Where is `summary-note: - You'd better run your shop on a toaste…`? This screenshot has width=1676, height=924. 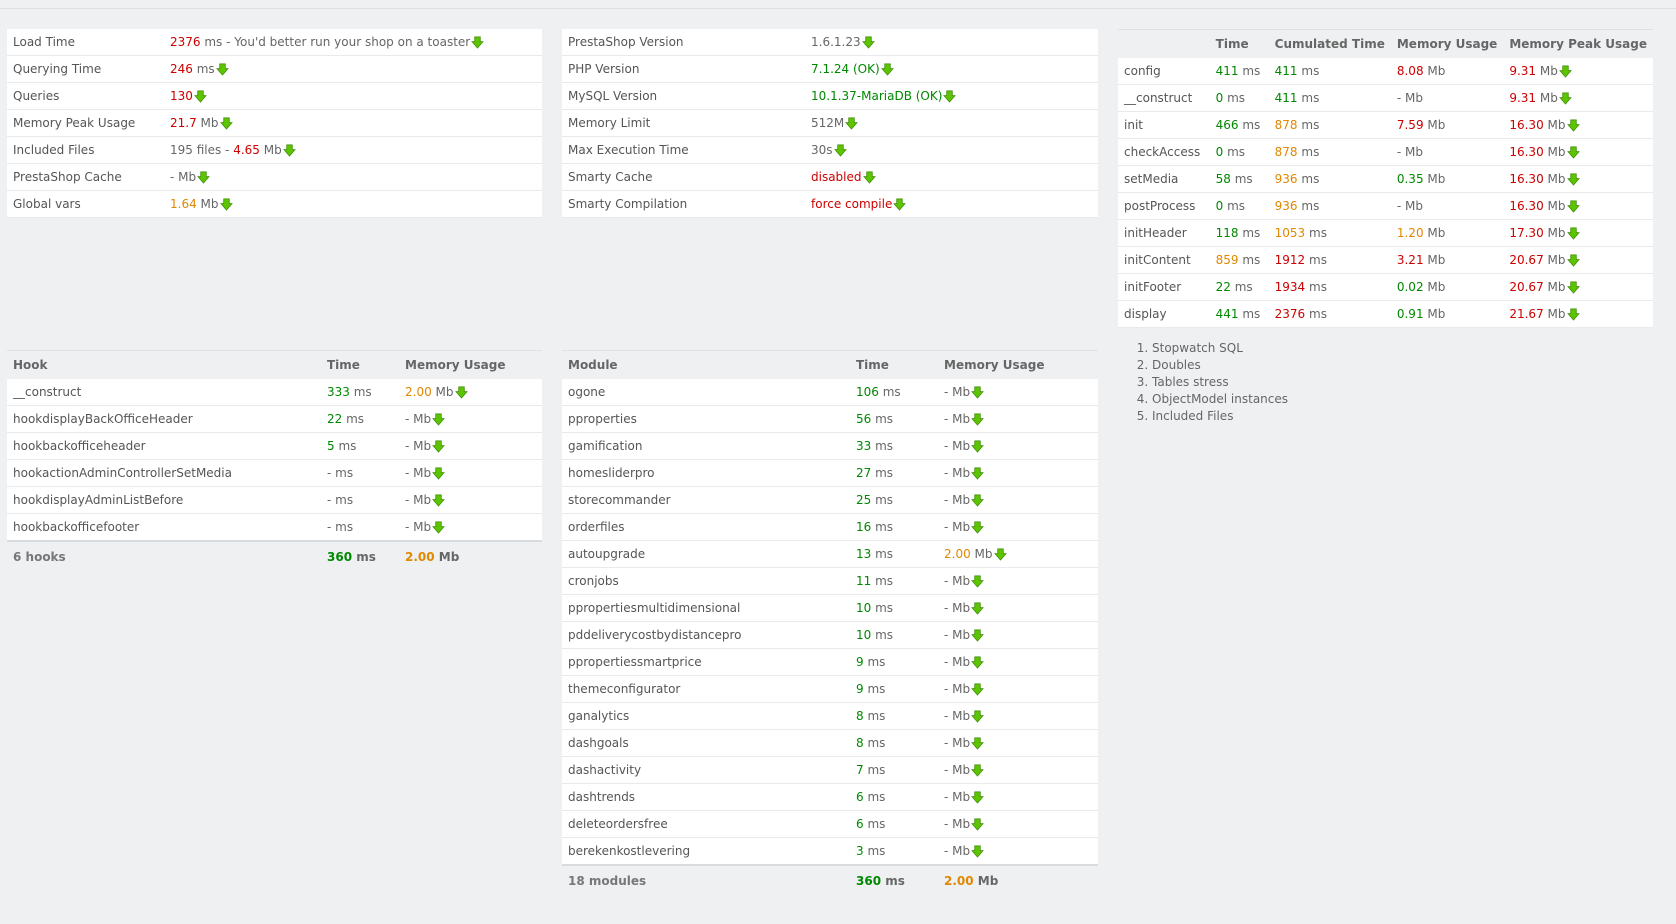
summary-note: - You'd better run your shop on a toaste… is located at coordinates (346, 42).